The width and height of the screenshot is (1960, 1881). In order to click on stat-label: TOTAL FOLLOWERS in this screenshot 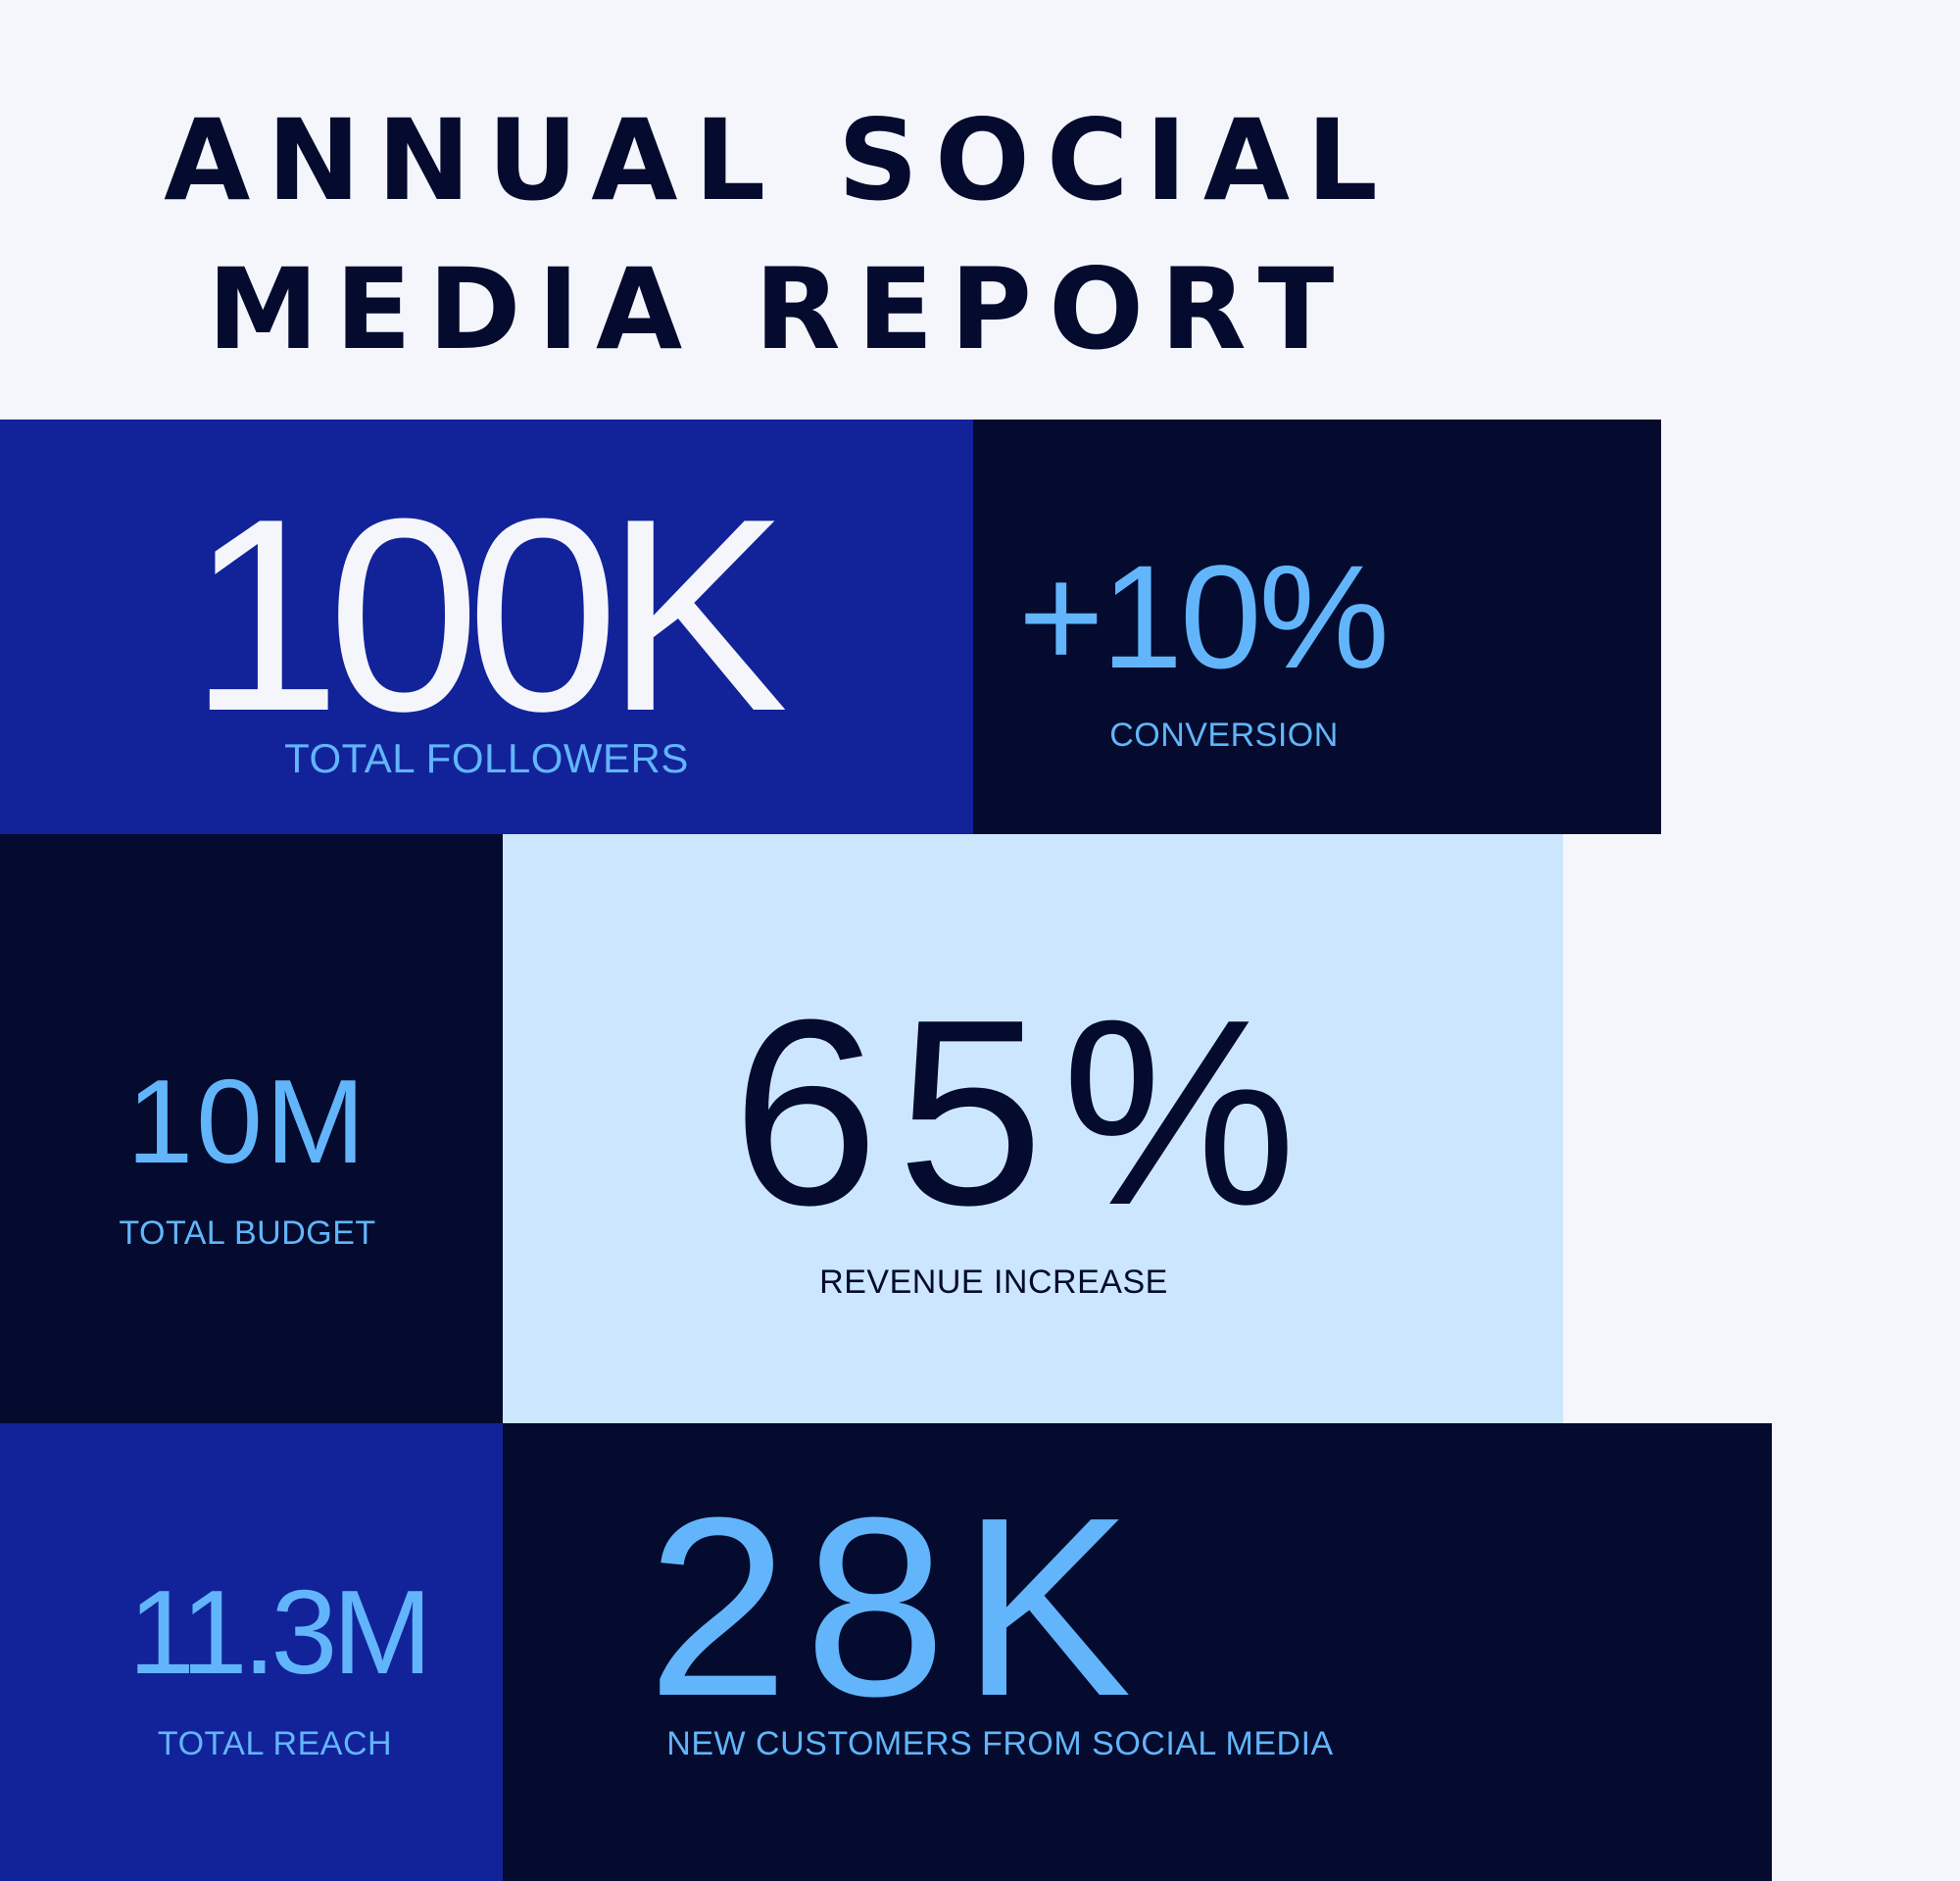, I will do `click(486, 758)`.